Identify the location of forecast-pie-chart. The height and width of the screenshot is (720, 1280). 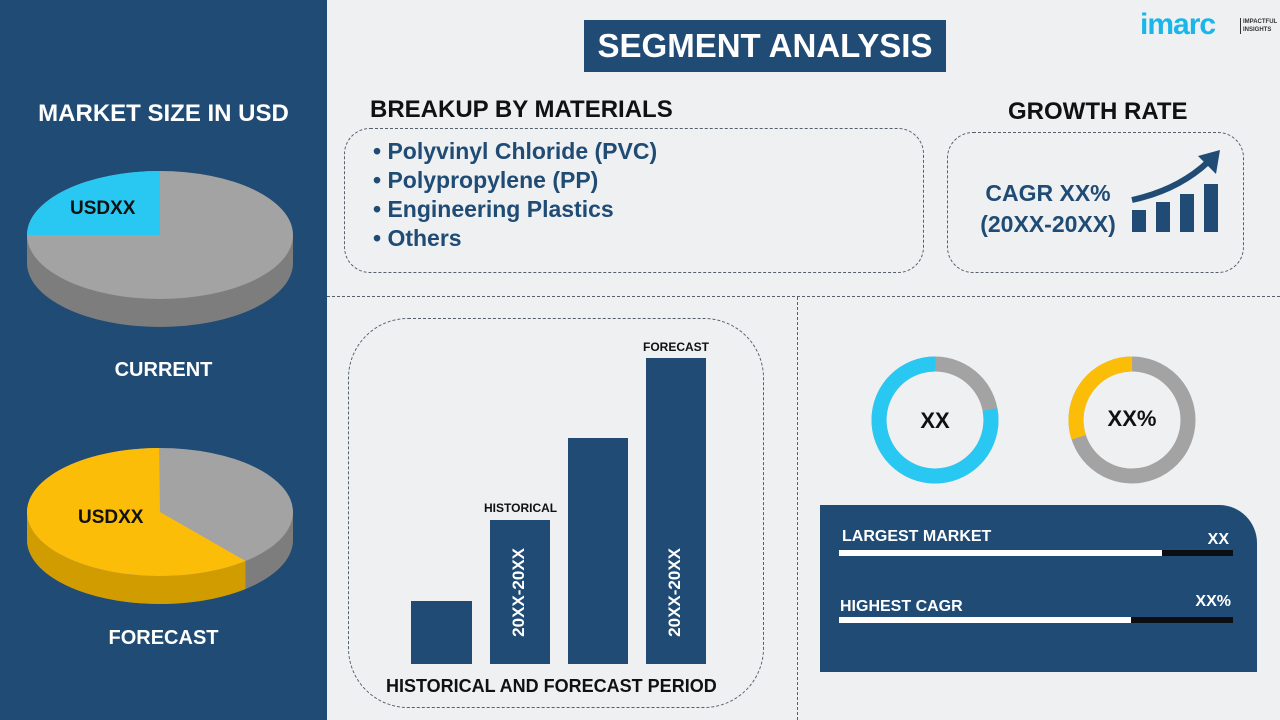
(160, 526).